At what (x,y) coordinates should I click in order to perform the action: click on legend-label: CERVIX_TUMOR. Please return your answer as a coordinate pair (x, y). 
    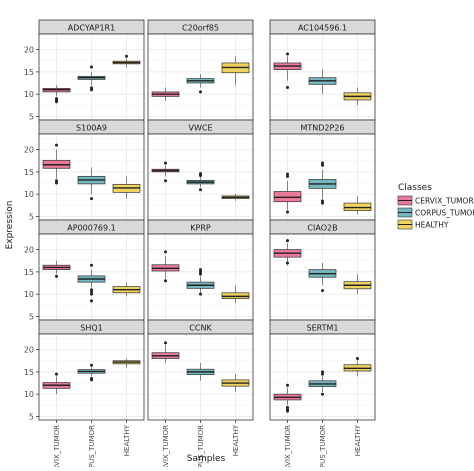
    Looking at the image, I should click on (444, 201).